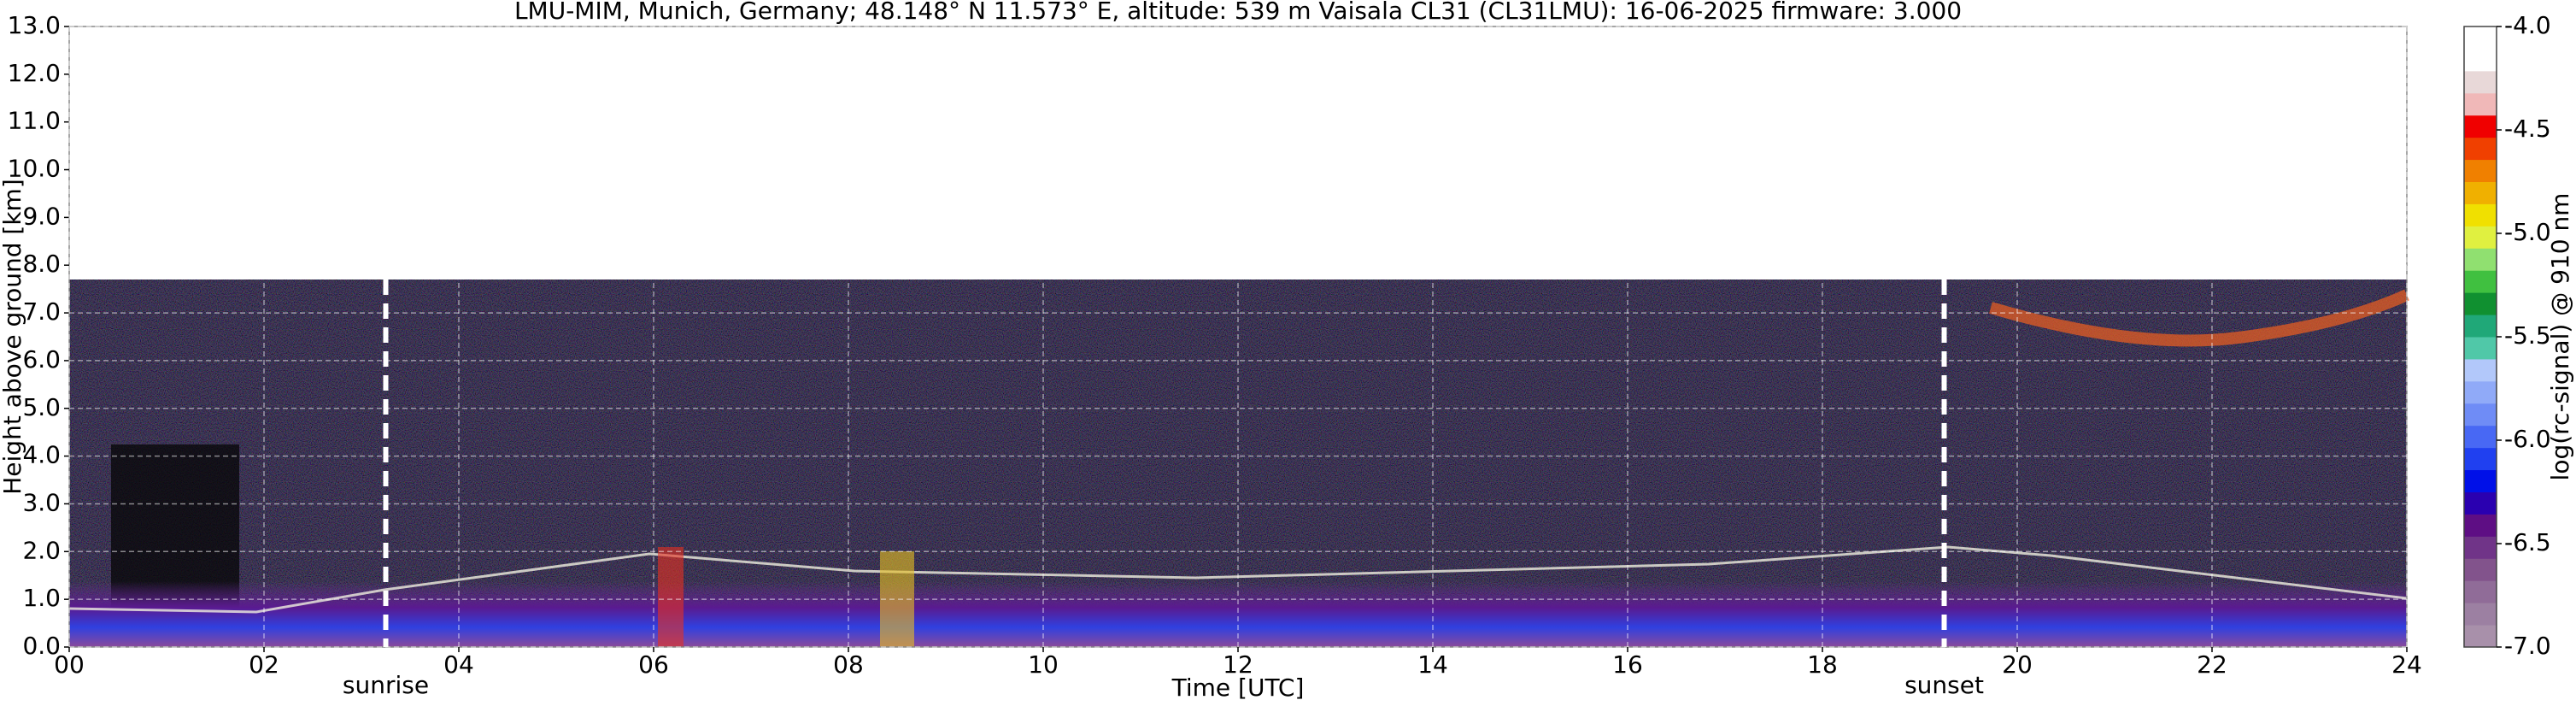 The width and height of the screenshot is (2576, 706). I want to click on x-tick-label: 18, so click(1822, 664).